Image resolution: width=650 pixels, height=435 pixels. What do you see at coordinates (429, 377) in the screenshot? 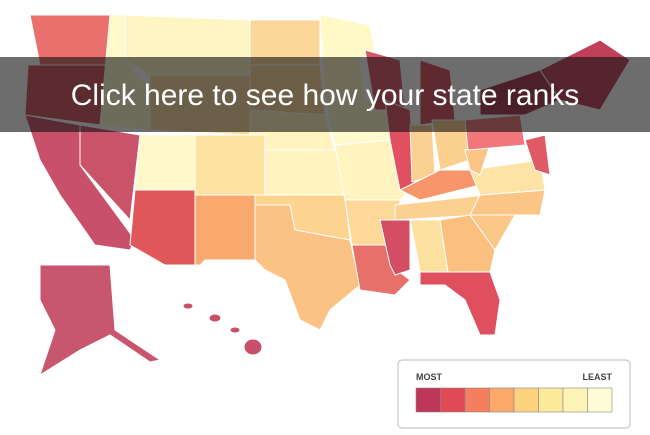
I see `legend-most: MOST` at bounding box center [429, 377].